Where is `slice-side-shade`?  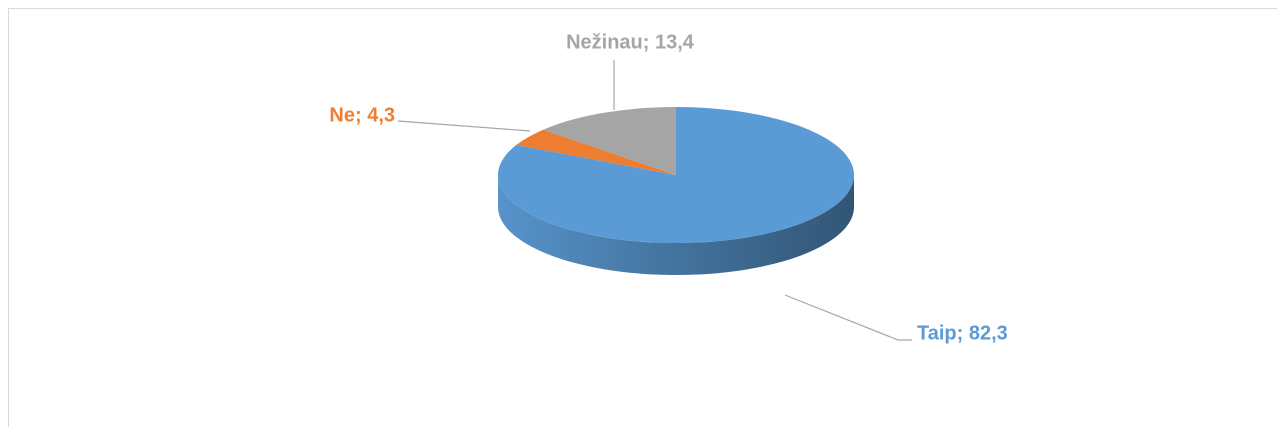 slice-side-shade is located at coordinates (676, 225).